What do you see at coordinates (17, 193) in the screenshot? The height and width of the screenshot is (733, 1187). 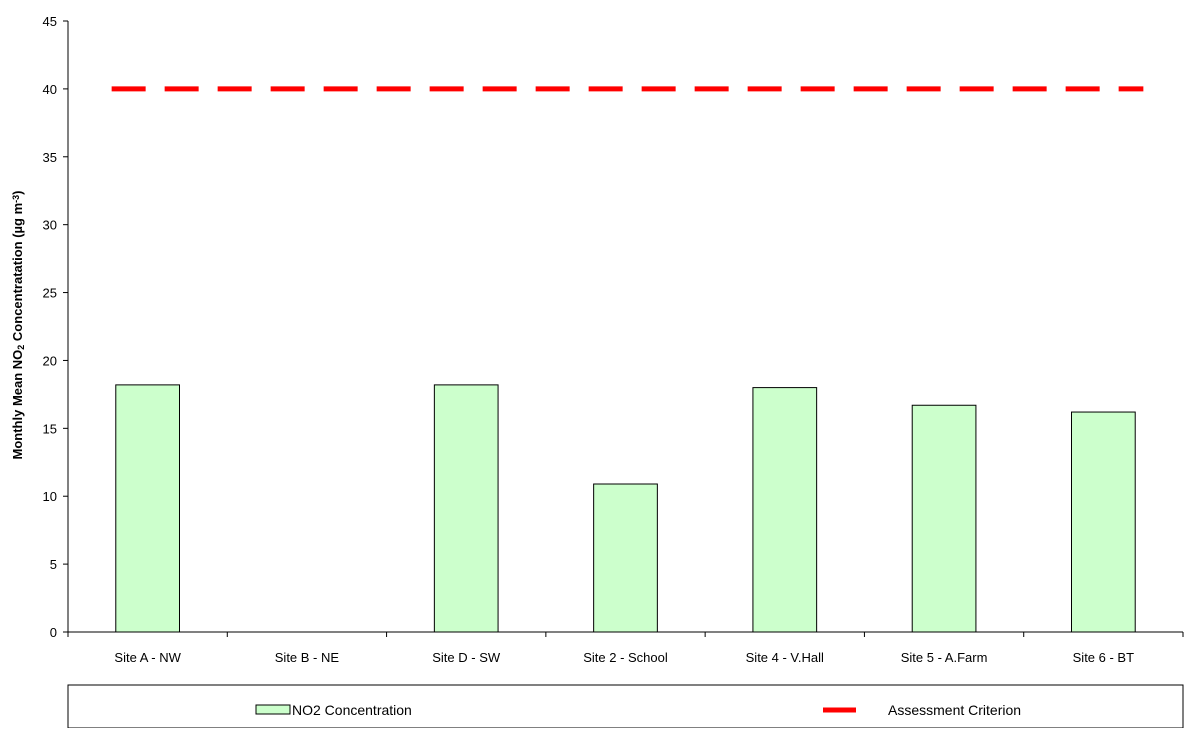 I see `y-axis-title-part: )` at bounding box center [17, 193].